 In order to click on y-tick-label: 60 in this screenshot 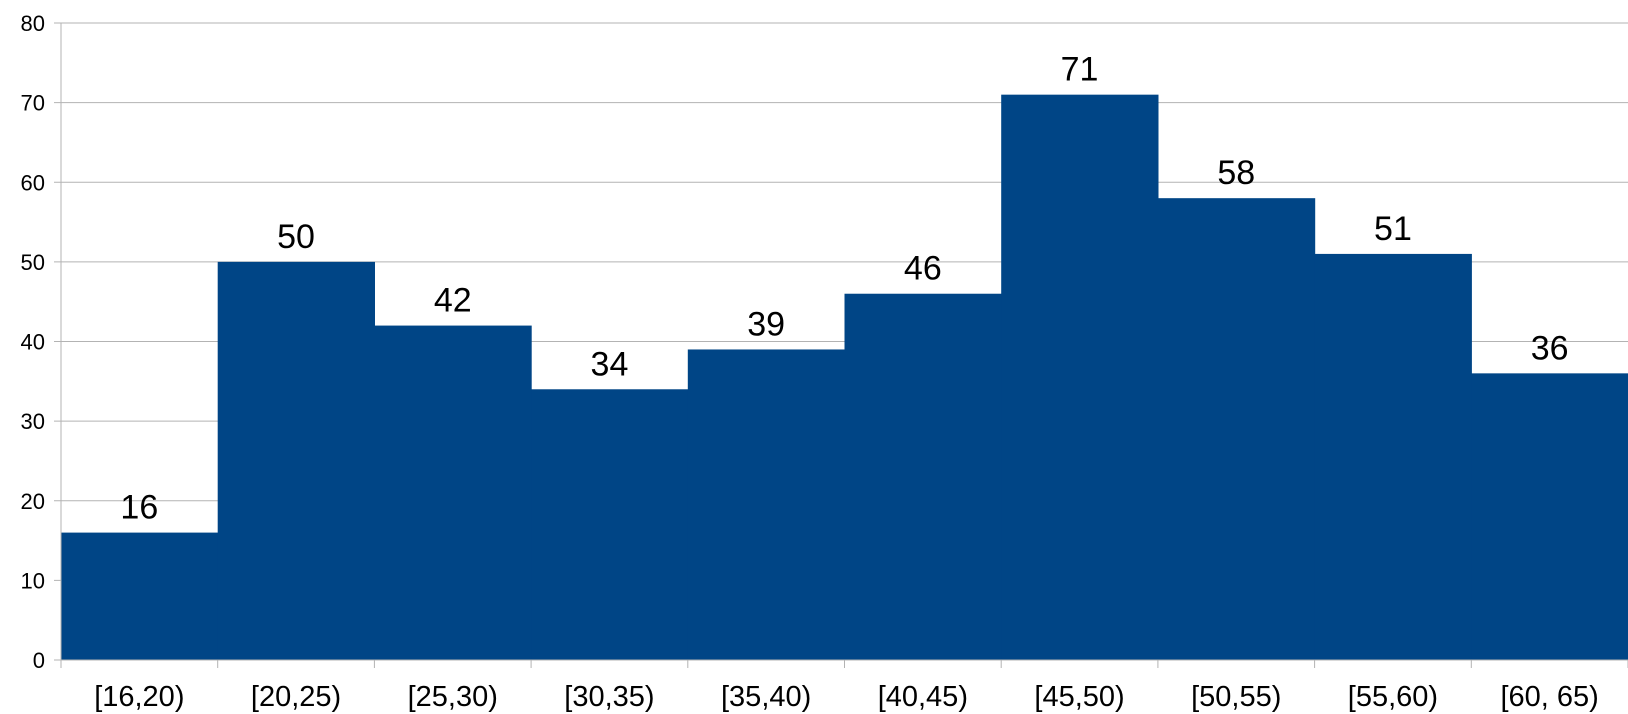, I will do `click(33, 182)`.